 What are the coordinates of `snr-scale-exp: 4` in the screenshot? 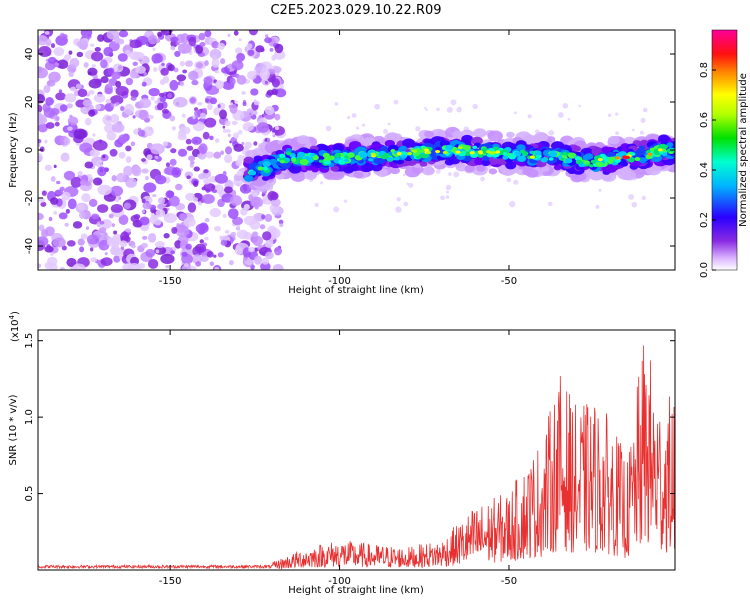 It's located at (12, 316).